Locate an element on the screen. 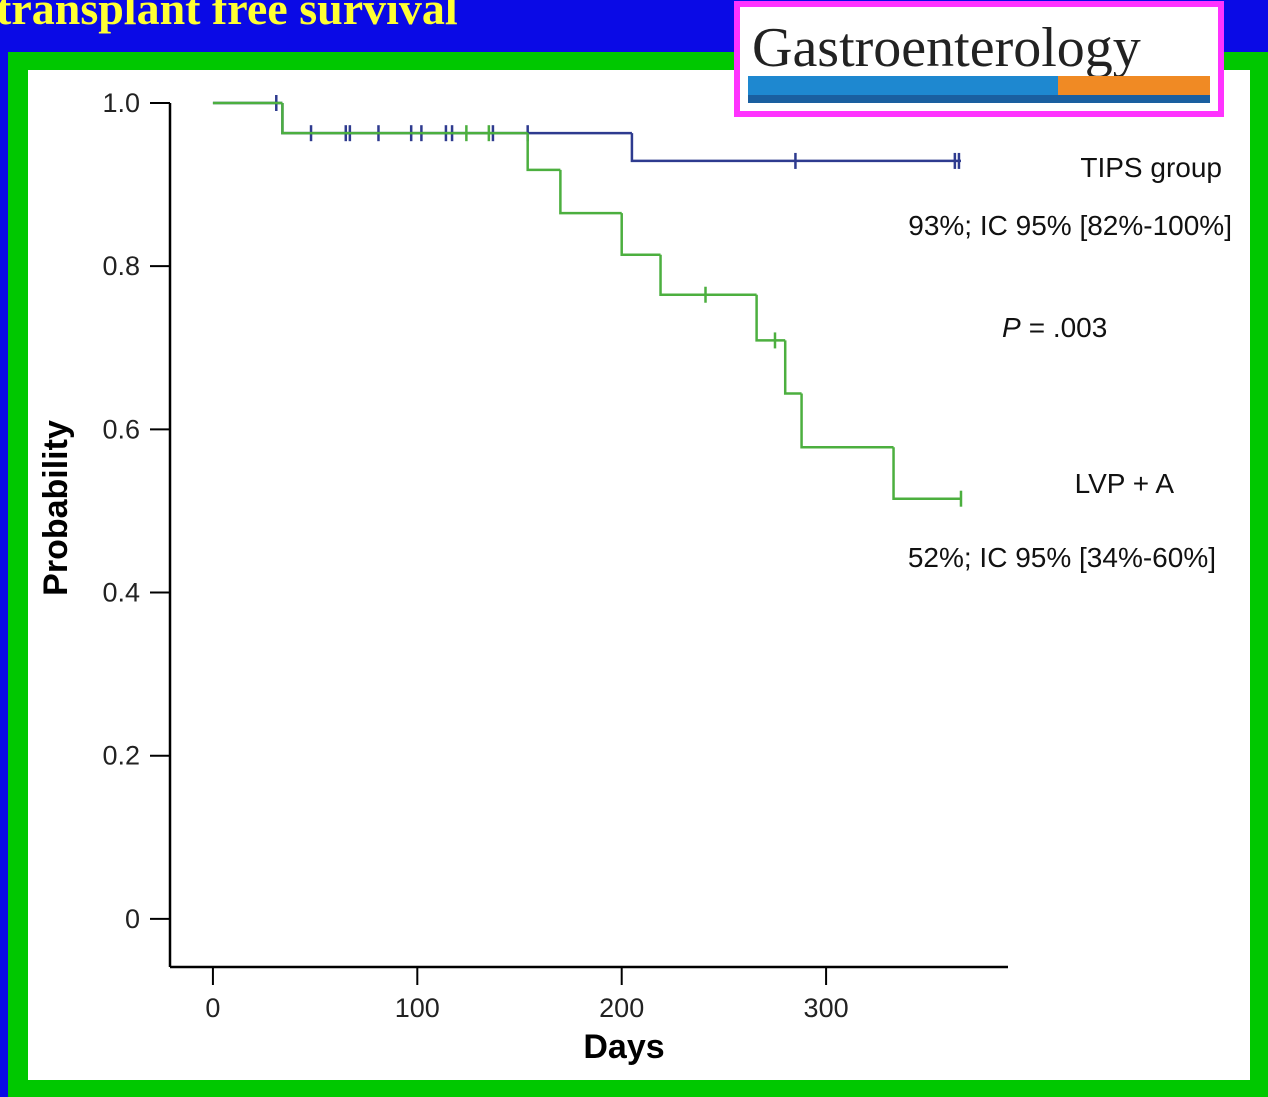 Image resolution: width=1268 pixels, height=1097 pixels. p-text: = .003 is located at coordinates (1068, 327).